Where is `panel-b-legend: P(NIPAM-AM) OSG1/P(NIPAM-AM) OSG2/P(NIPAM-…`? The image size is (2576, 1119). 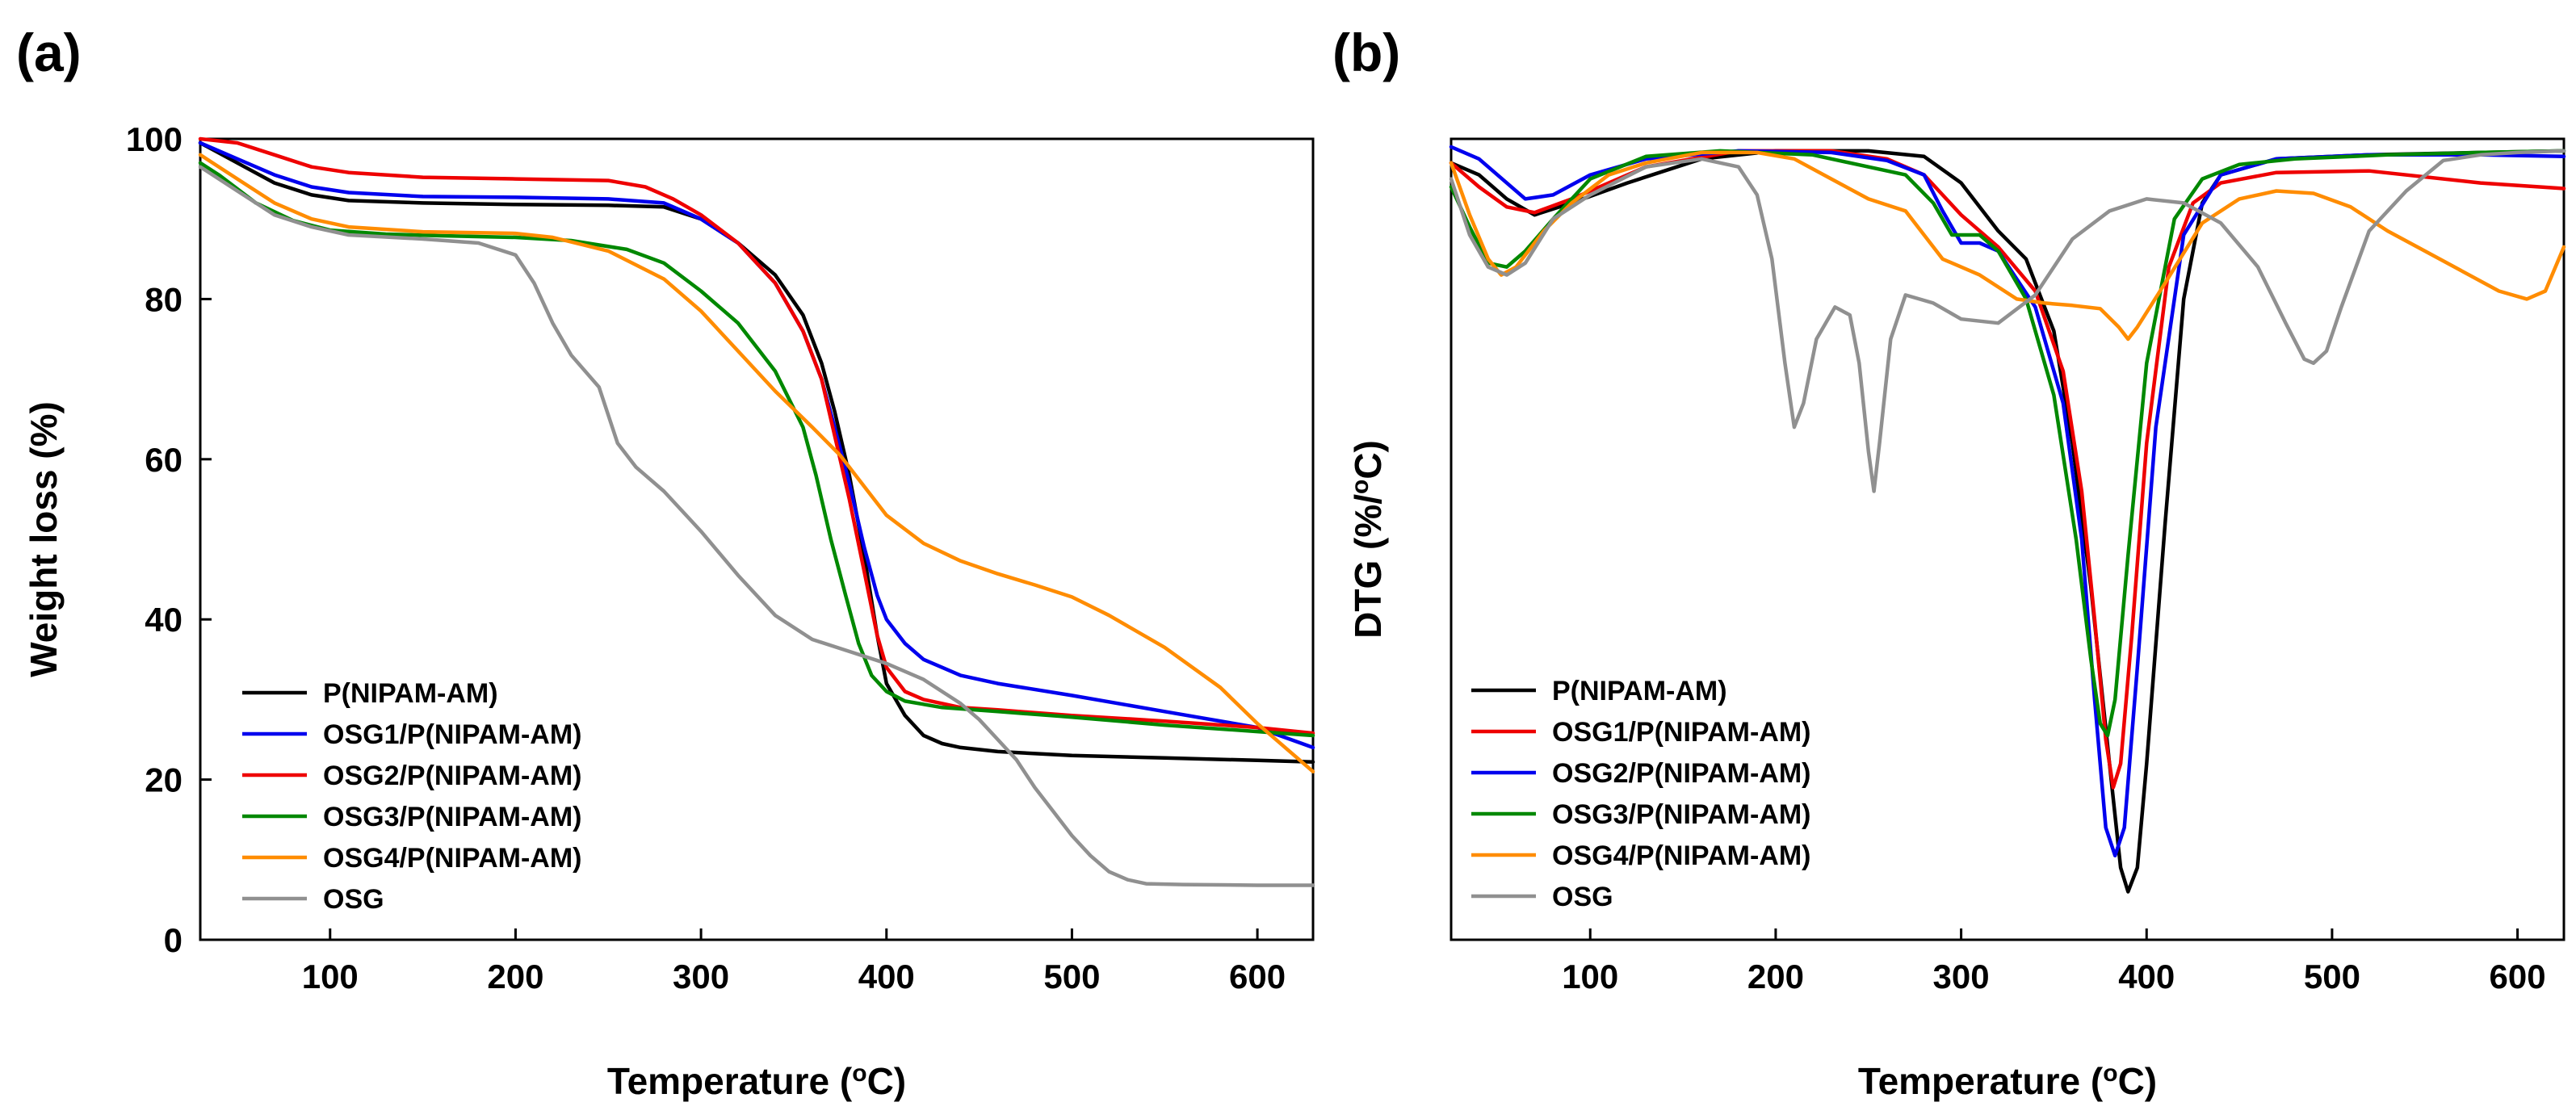
panel-b-legend: P(NIPAM-AM) OSG1/P(NIPAM-AM) OSG2/P(NIPAM-… is located at coordinates (1640, 794).